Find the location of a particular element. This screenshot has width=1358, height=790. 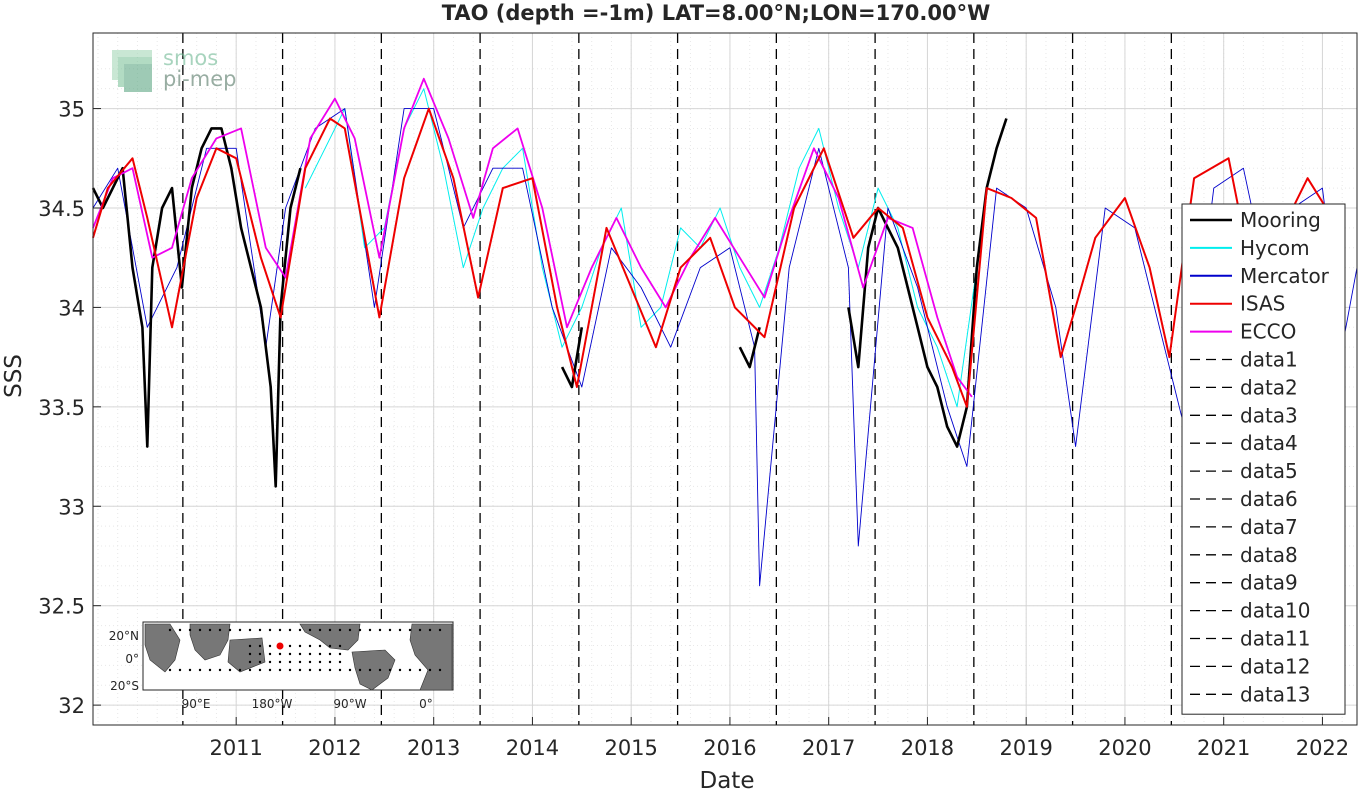

legend-label: Mercator is located at coordinates (1285, 276).